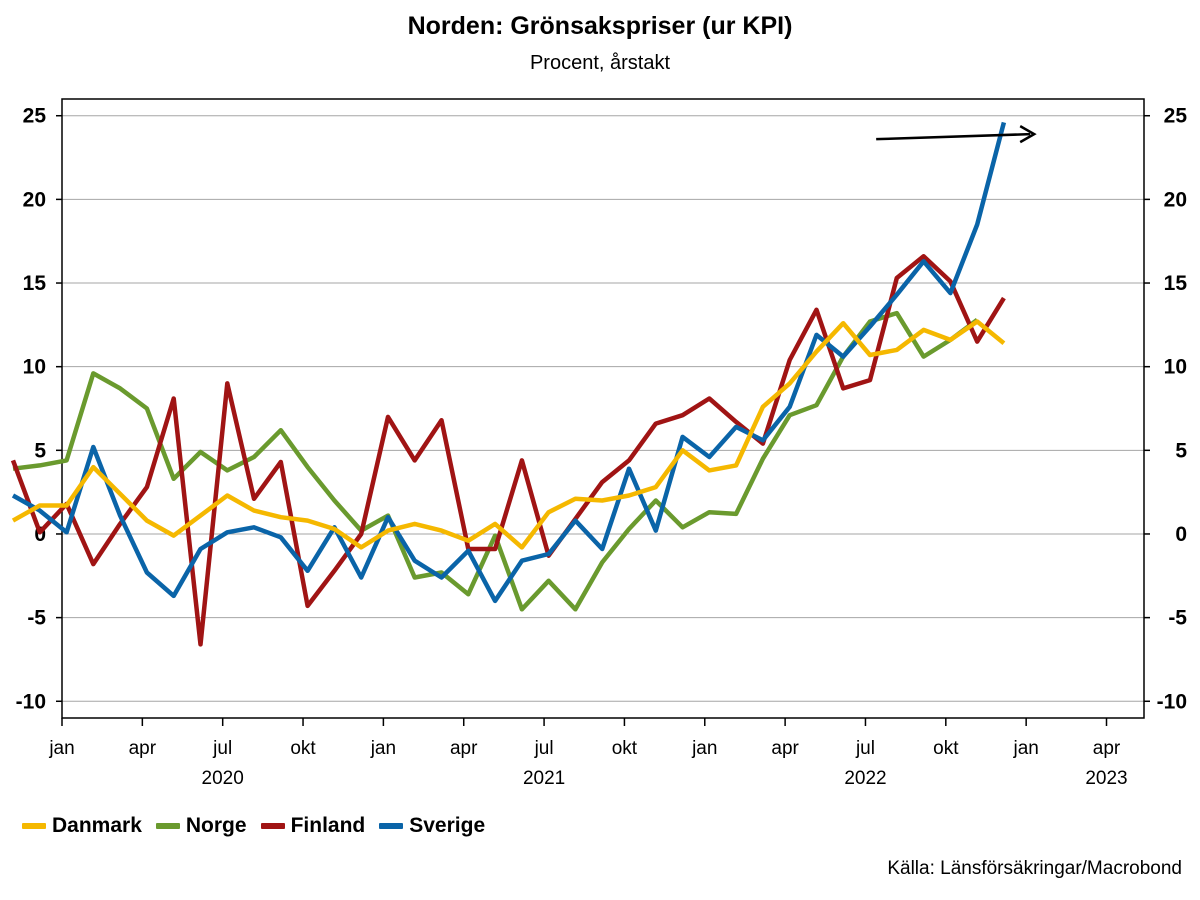  Describe the element at coordinates (1176, 283) in the screenshot. I see `y-tick-label-right: 15` at that location.